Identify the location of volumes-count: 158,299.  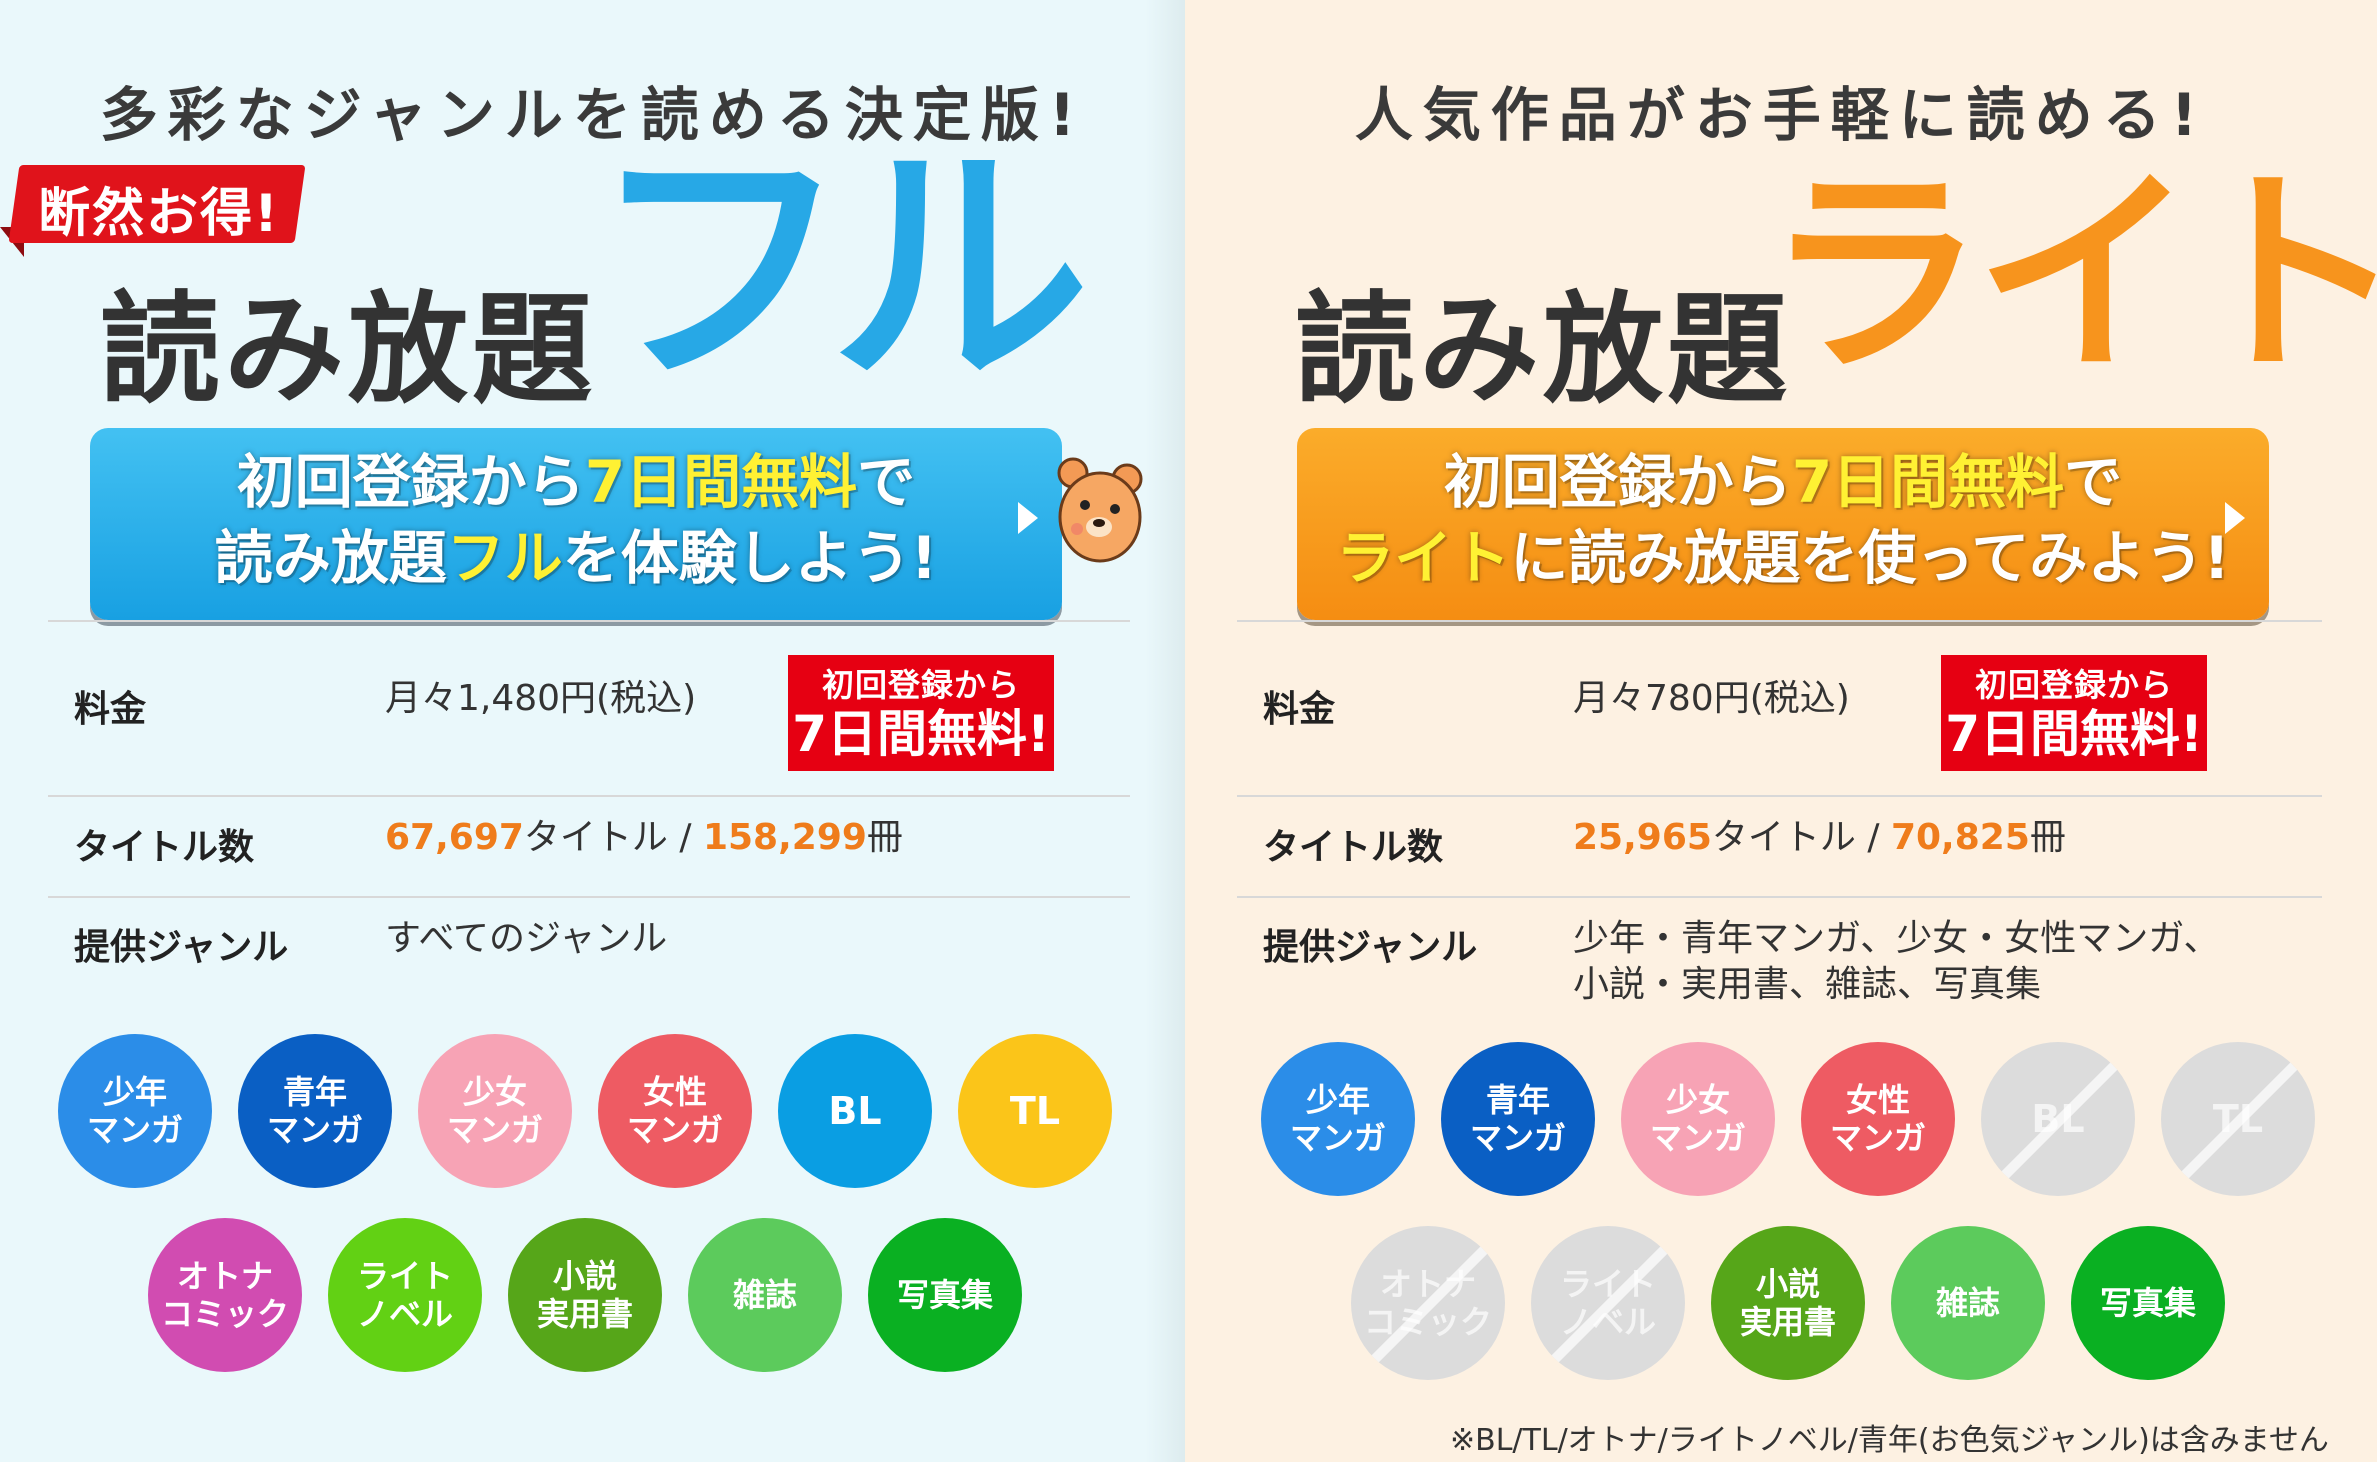
(784, 837).